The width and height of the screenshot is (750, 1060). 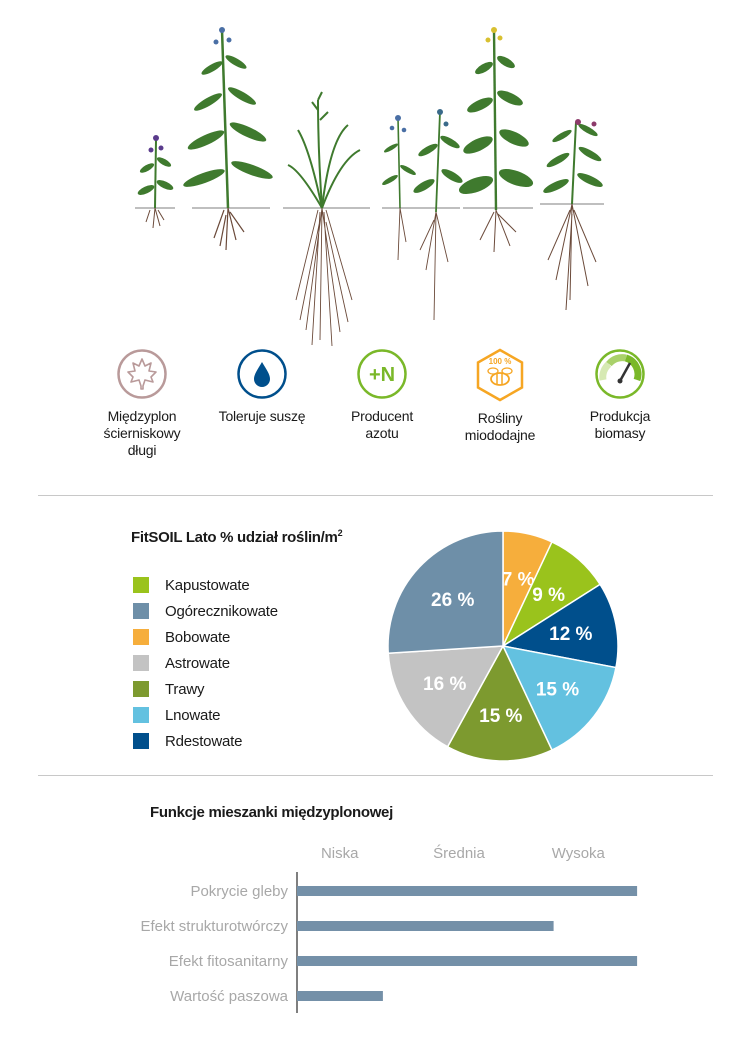 What do you see at coordinates (500, 375) in the screenshot?
I see `bee-honey-icon: 100 %` at bounding box center [500, 375].